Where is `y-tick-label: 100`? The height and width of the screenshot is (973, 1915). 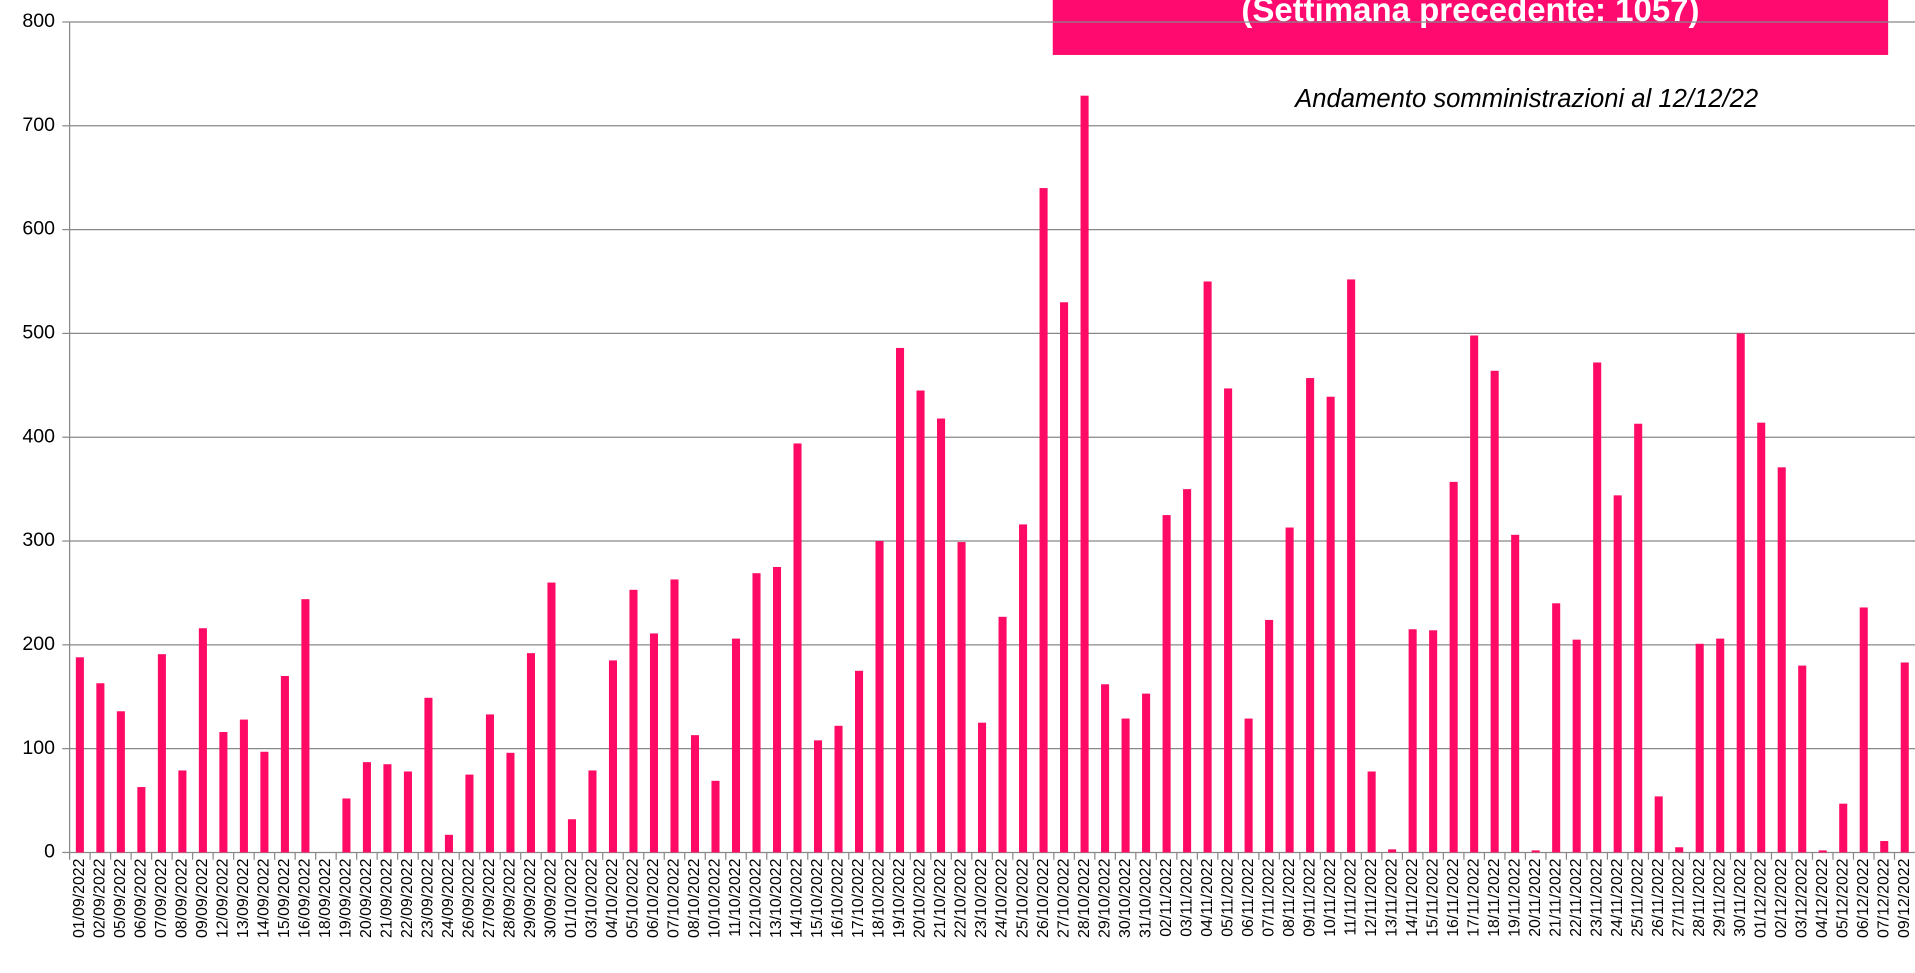
y-tick-label: 100 is located at coordinates (38, 748).